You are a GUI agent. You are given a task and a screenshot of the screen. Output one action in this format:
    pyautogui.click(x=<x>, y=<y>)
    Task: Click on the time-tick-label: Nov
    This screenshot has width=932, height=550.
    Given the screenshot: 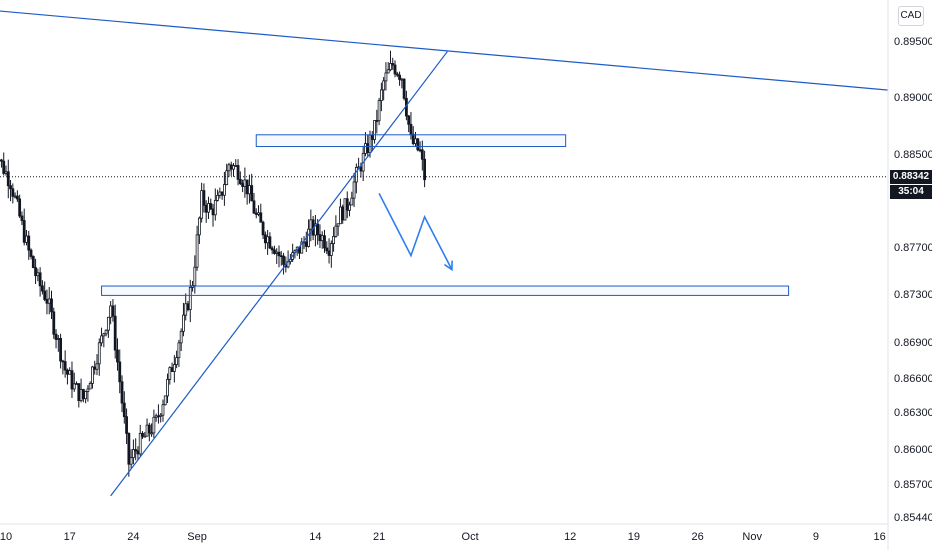 What is the action you would take?
    pyautogui.click(x=752, y=537)
    